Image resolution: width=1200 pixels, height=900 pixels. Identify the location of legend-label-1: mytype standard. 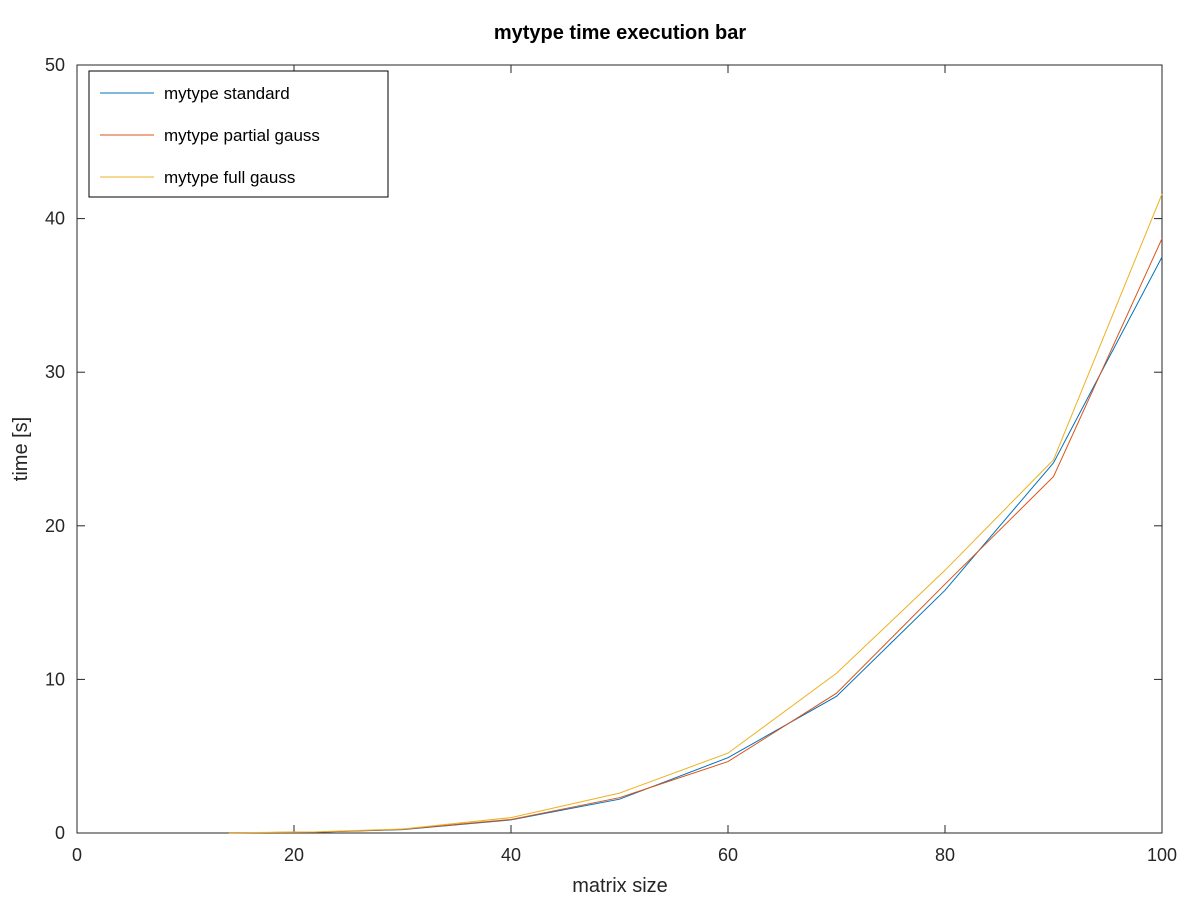
(227, 93).